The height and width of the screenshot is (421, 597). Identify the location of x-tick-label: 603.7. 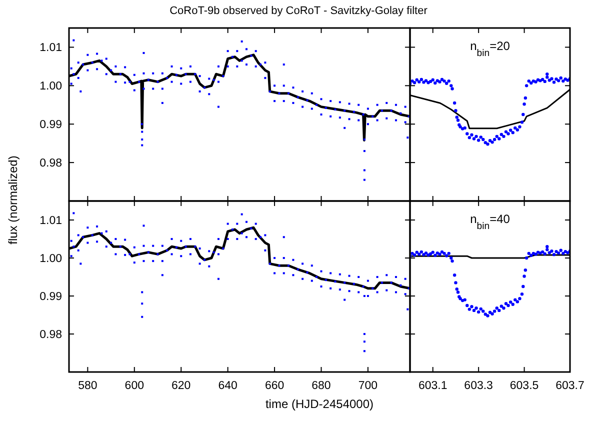
(570, 386).